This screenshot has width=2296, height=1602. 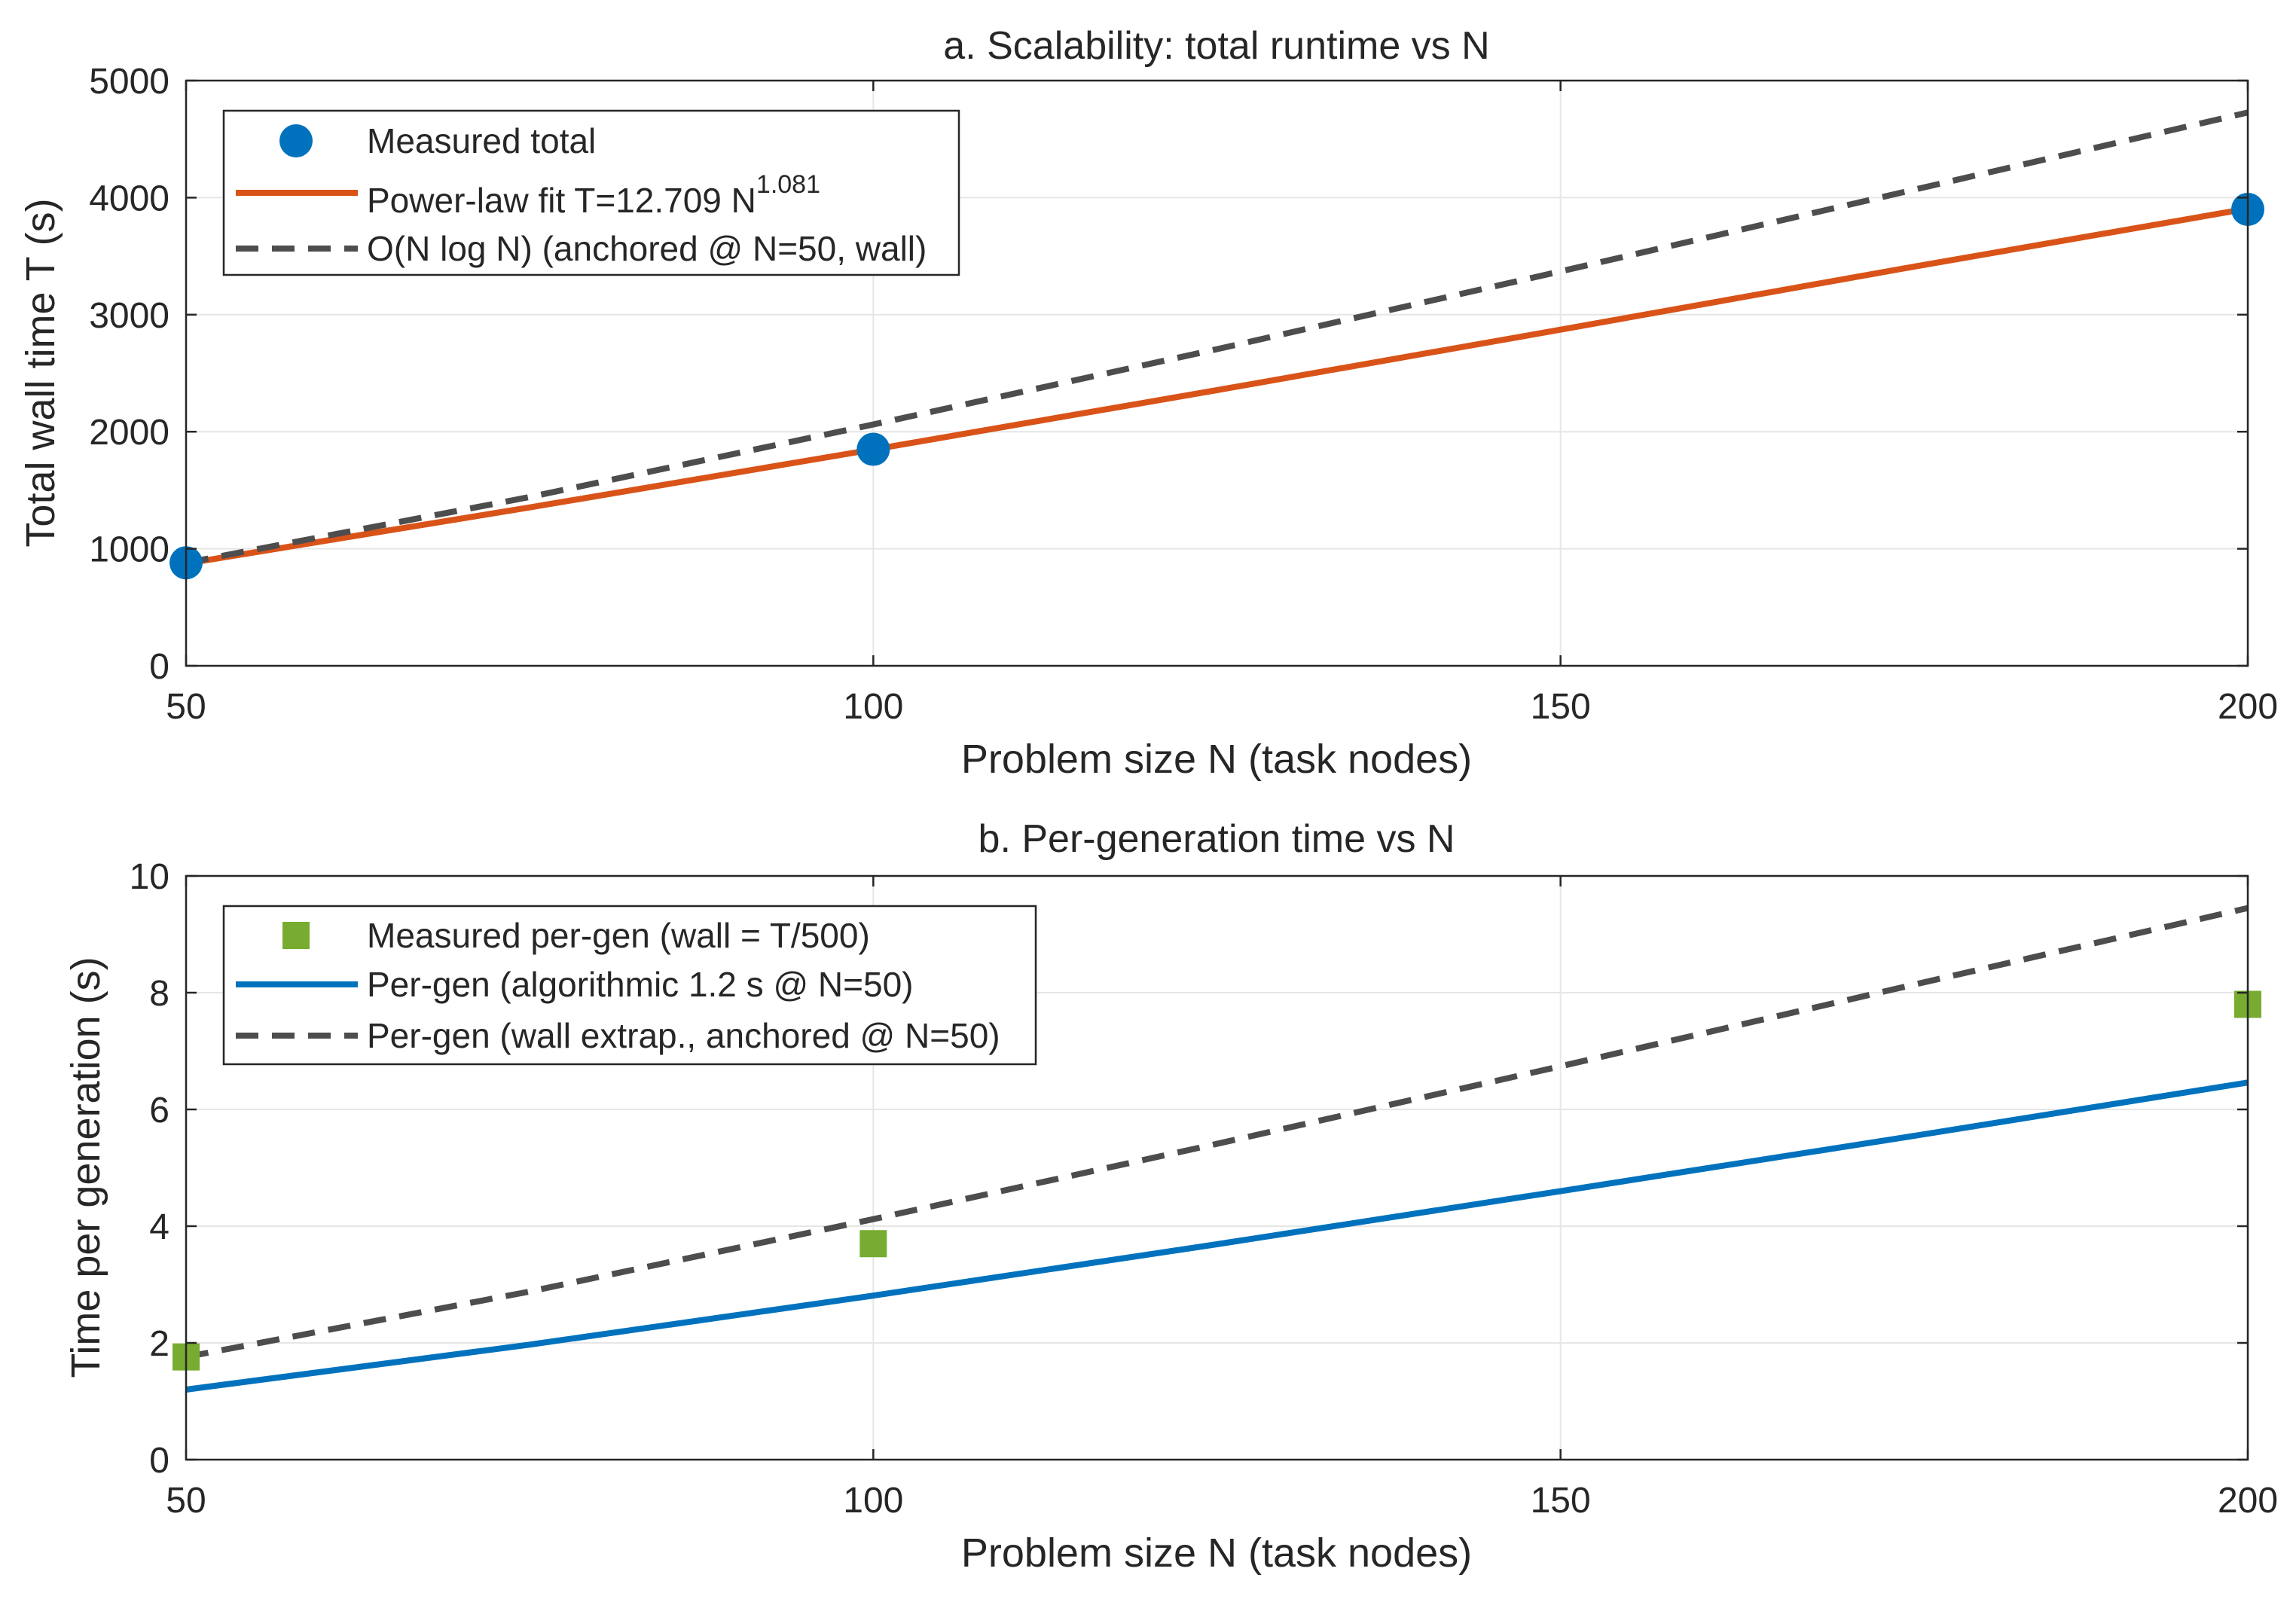 I want to click on panel-b-ylabel: Time per generation (s), so click(x=85, y=1168).